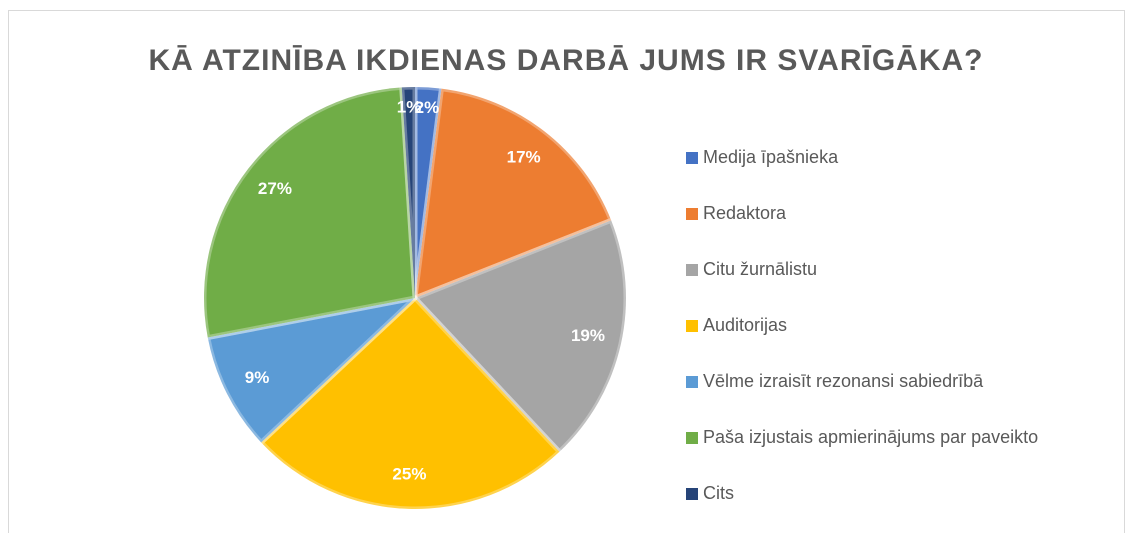 This screenshot has height=533, width=1133. I want to click on data-label: 19%, so click(588, 335).